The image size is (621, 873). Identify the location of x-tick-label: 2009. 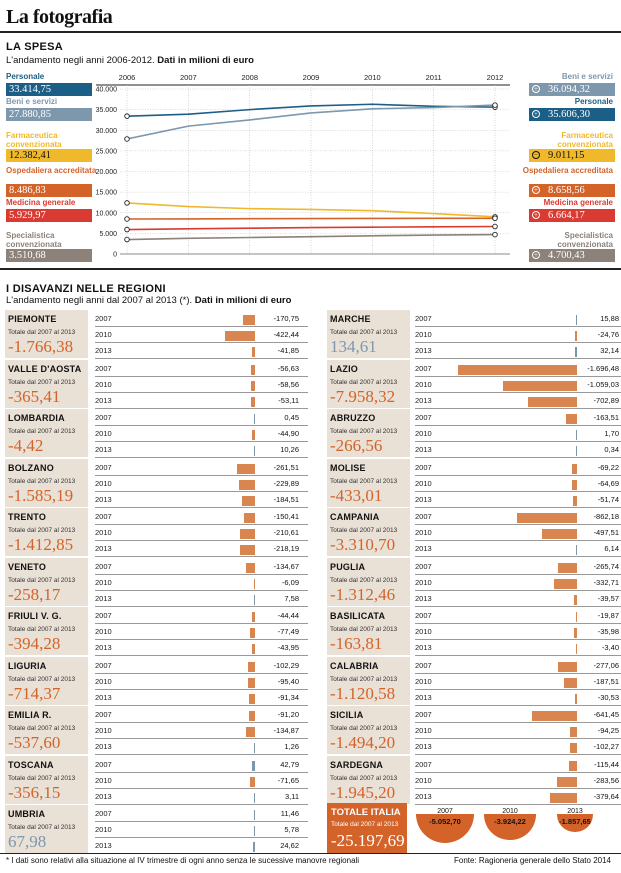
(311, 77).